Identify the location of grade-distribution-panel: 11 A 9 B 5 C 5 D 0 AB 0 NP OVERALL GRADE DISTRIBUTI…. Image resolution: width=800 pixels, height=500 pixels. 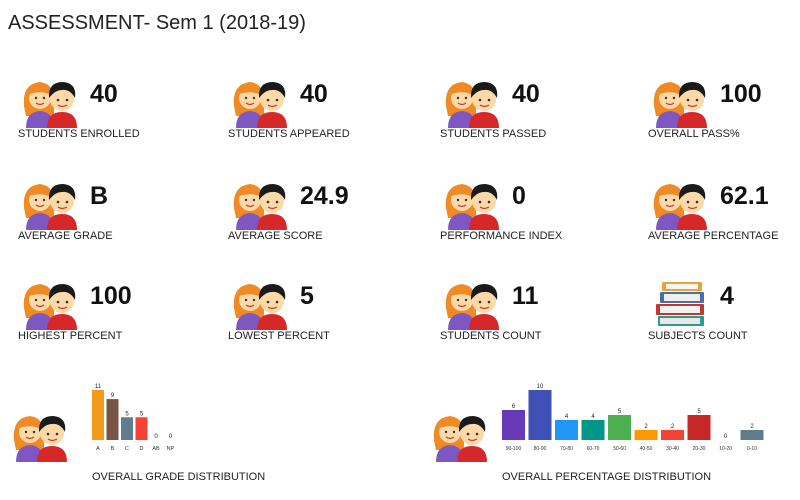
(200, 435).